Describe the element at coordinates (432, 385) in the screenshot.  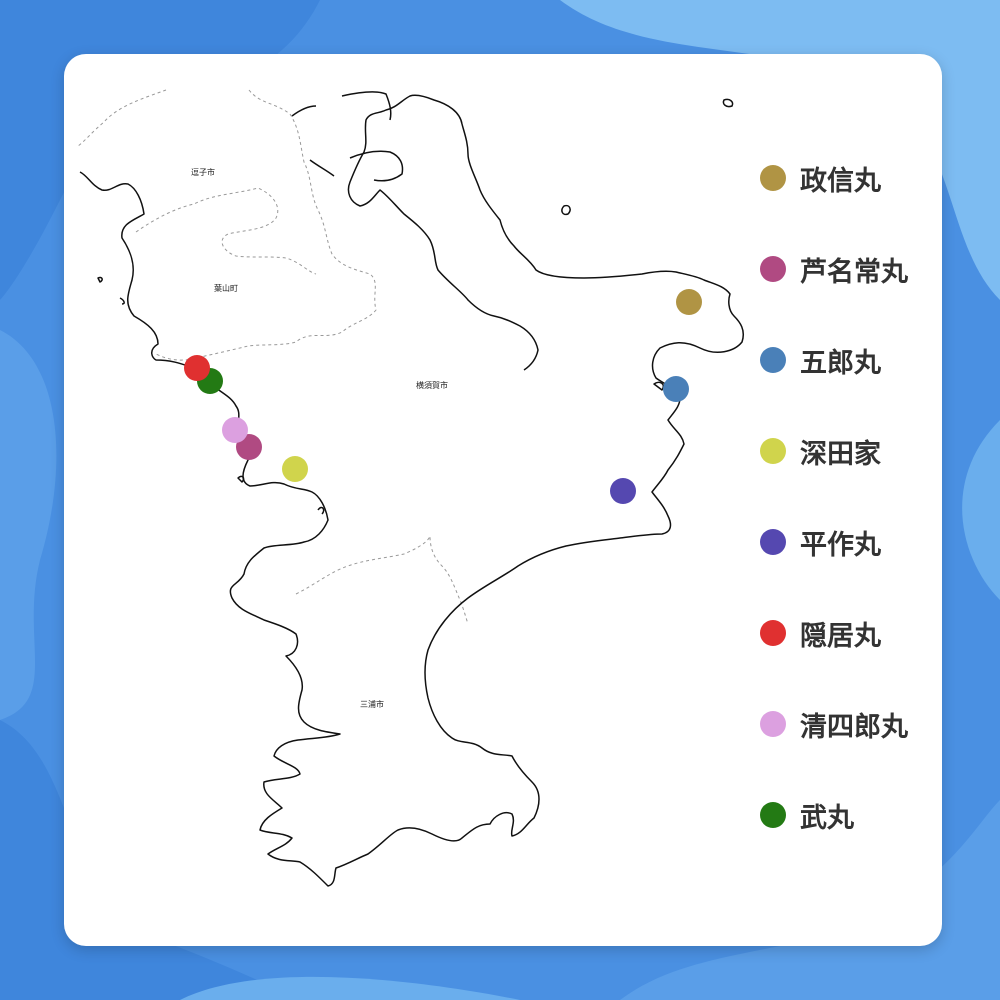
I see `city-label-yokosuka: 横須賀市` at that location.